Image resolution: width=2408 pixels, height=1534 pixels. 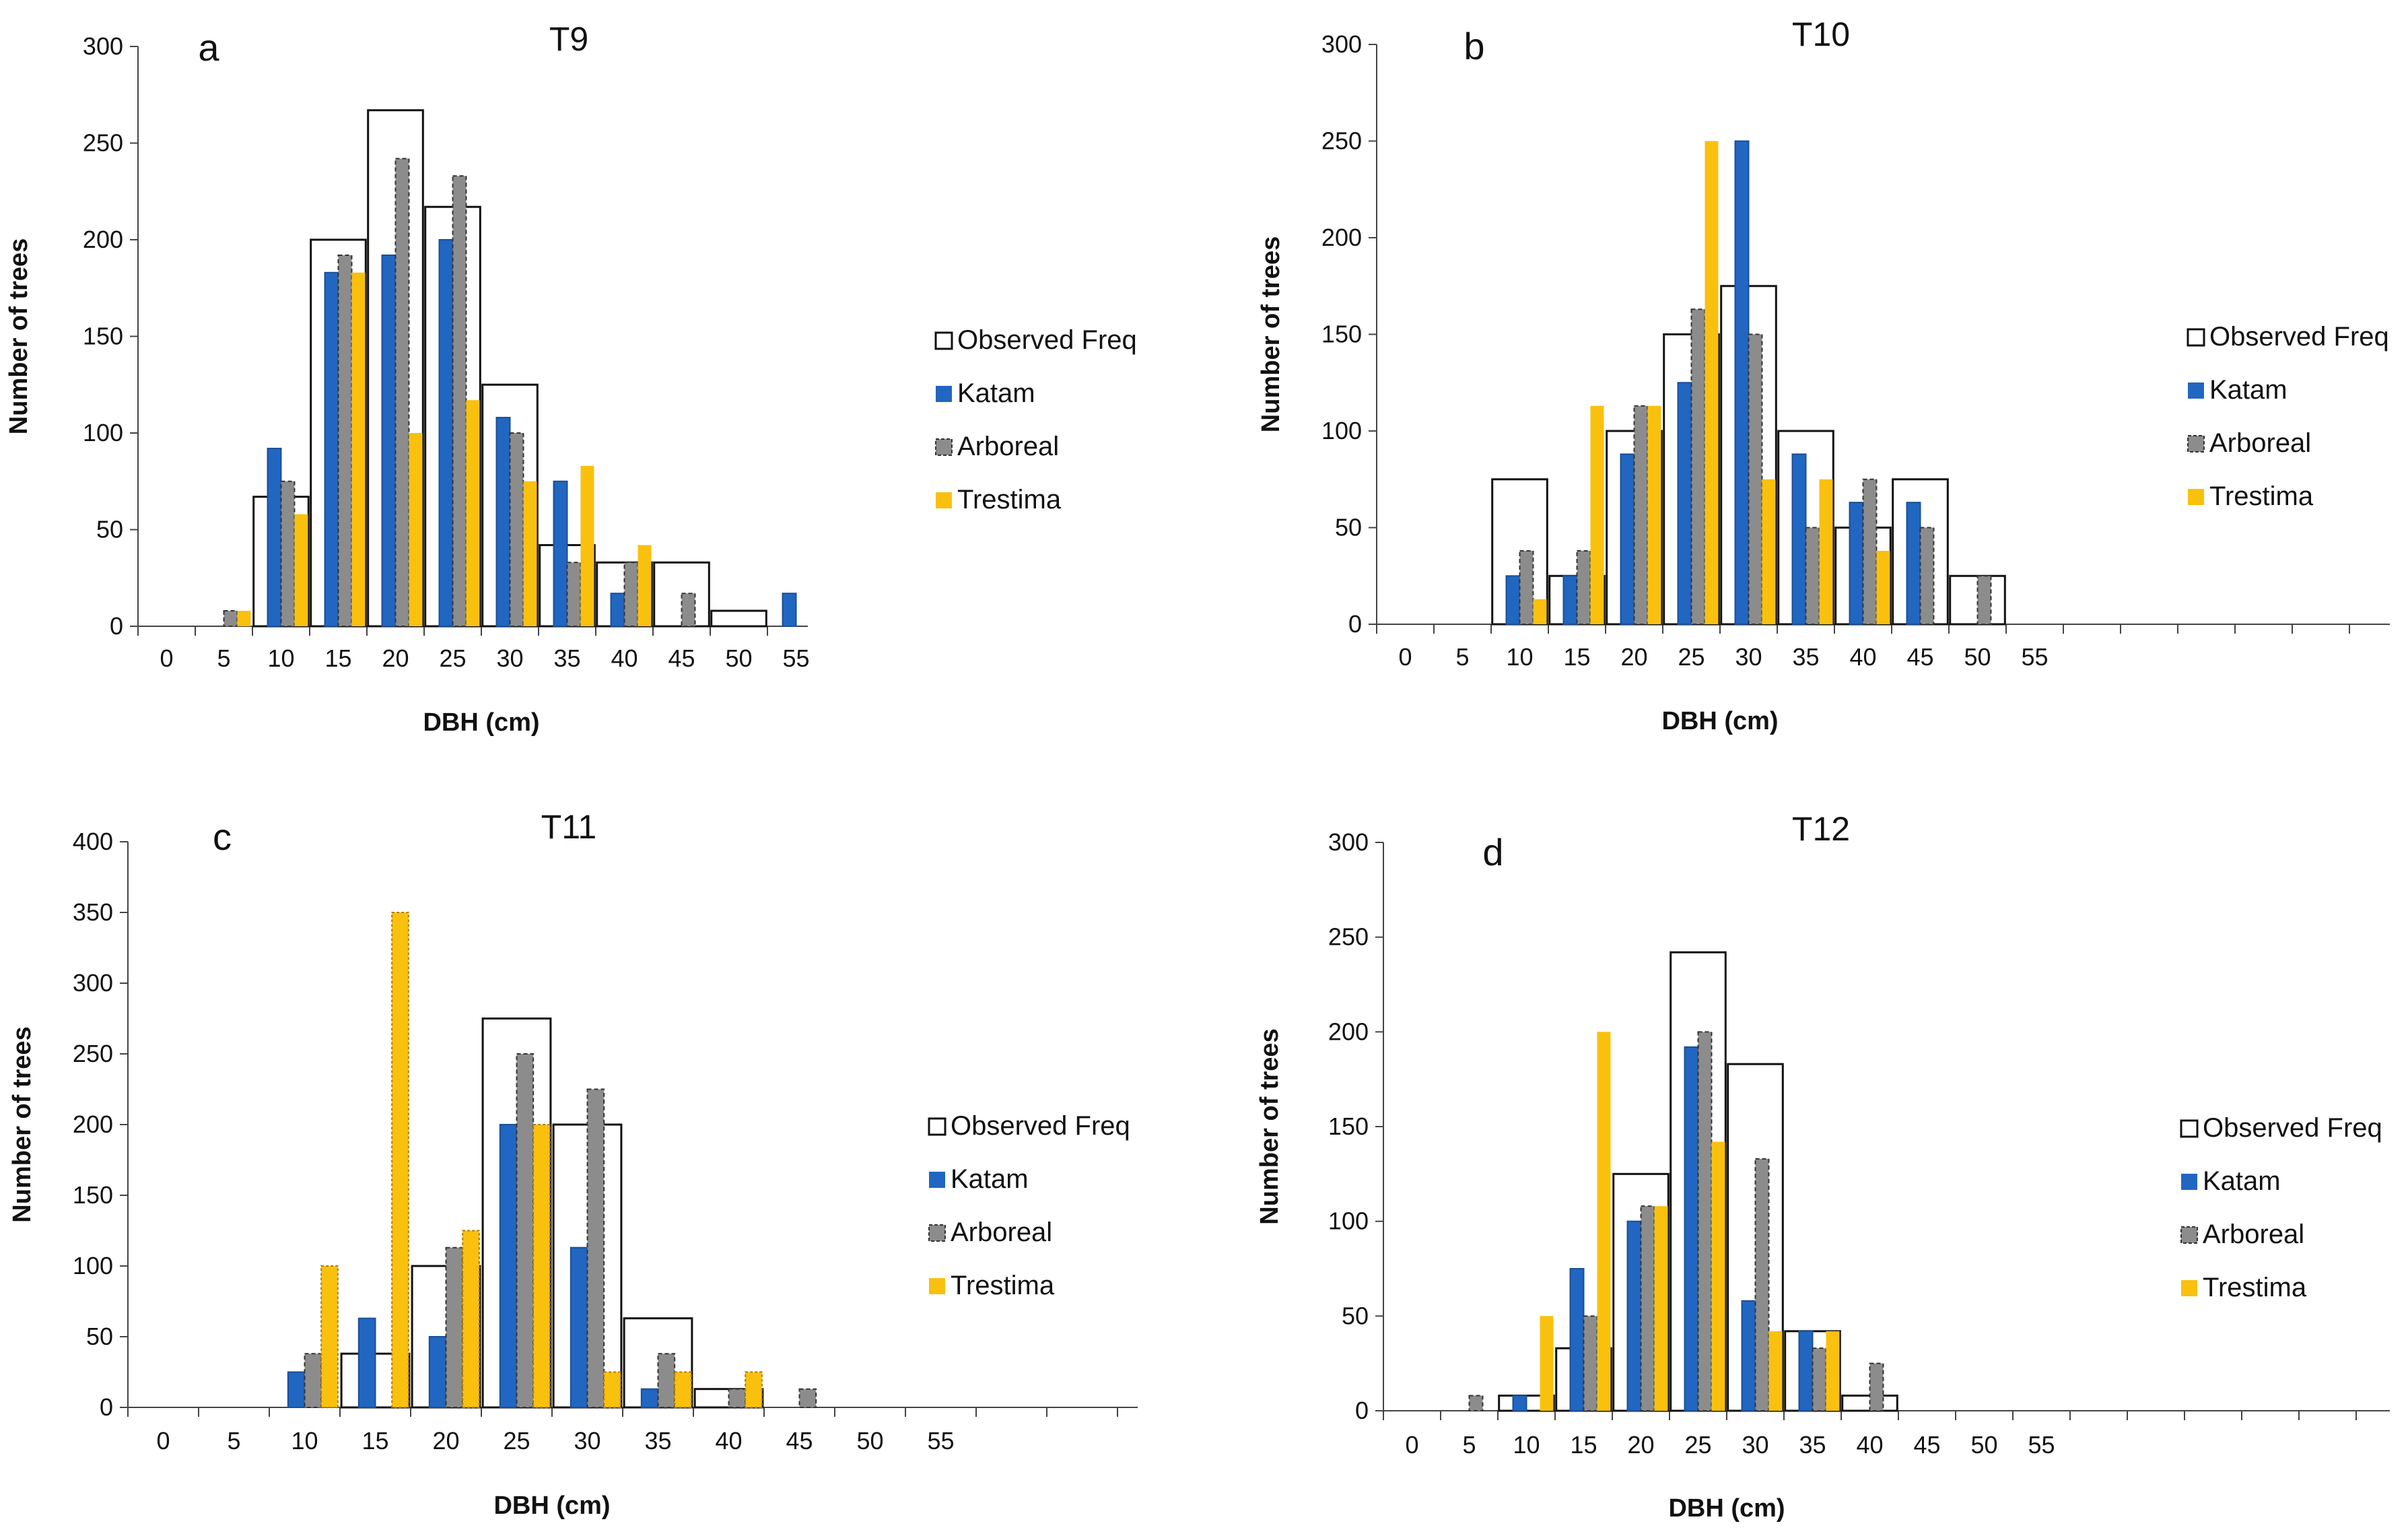 I want to click on y-tick-label: 50, so click(x=109, y=529).